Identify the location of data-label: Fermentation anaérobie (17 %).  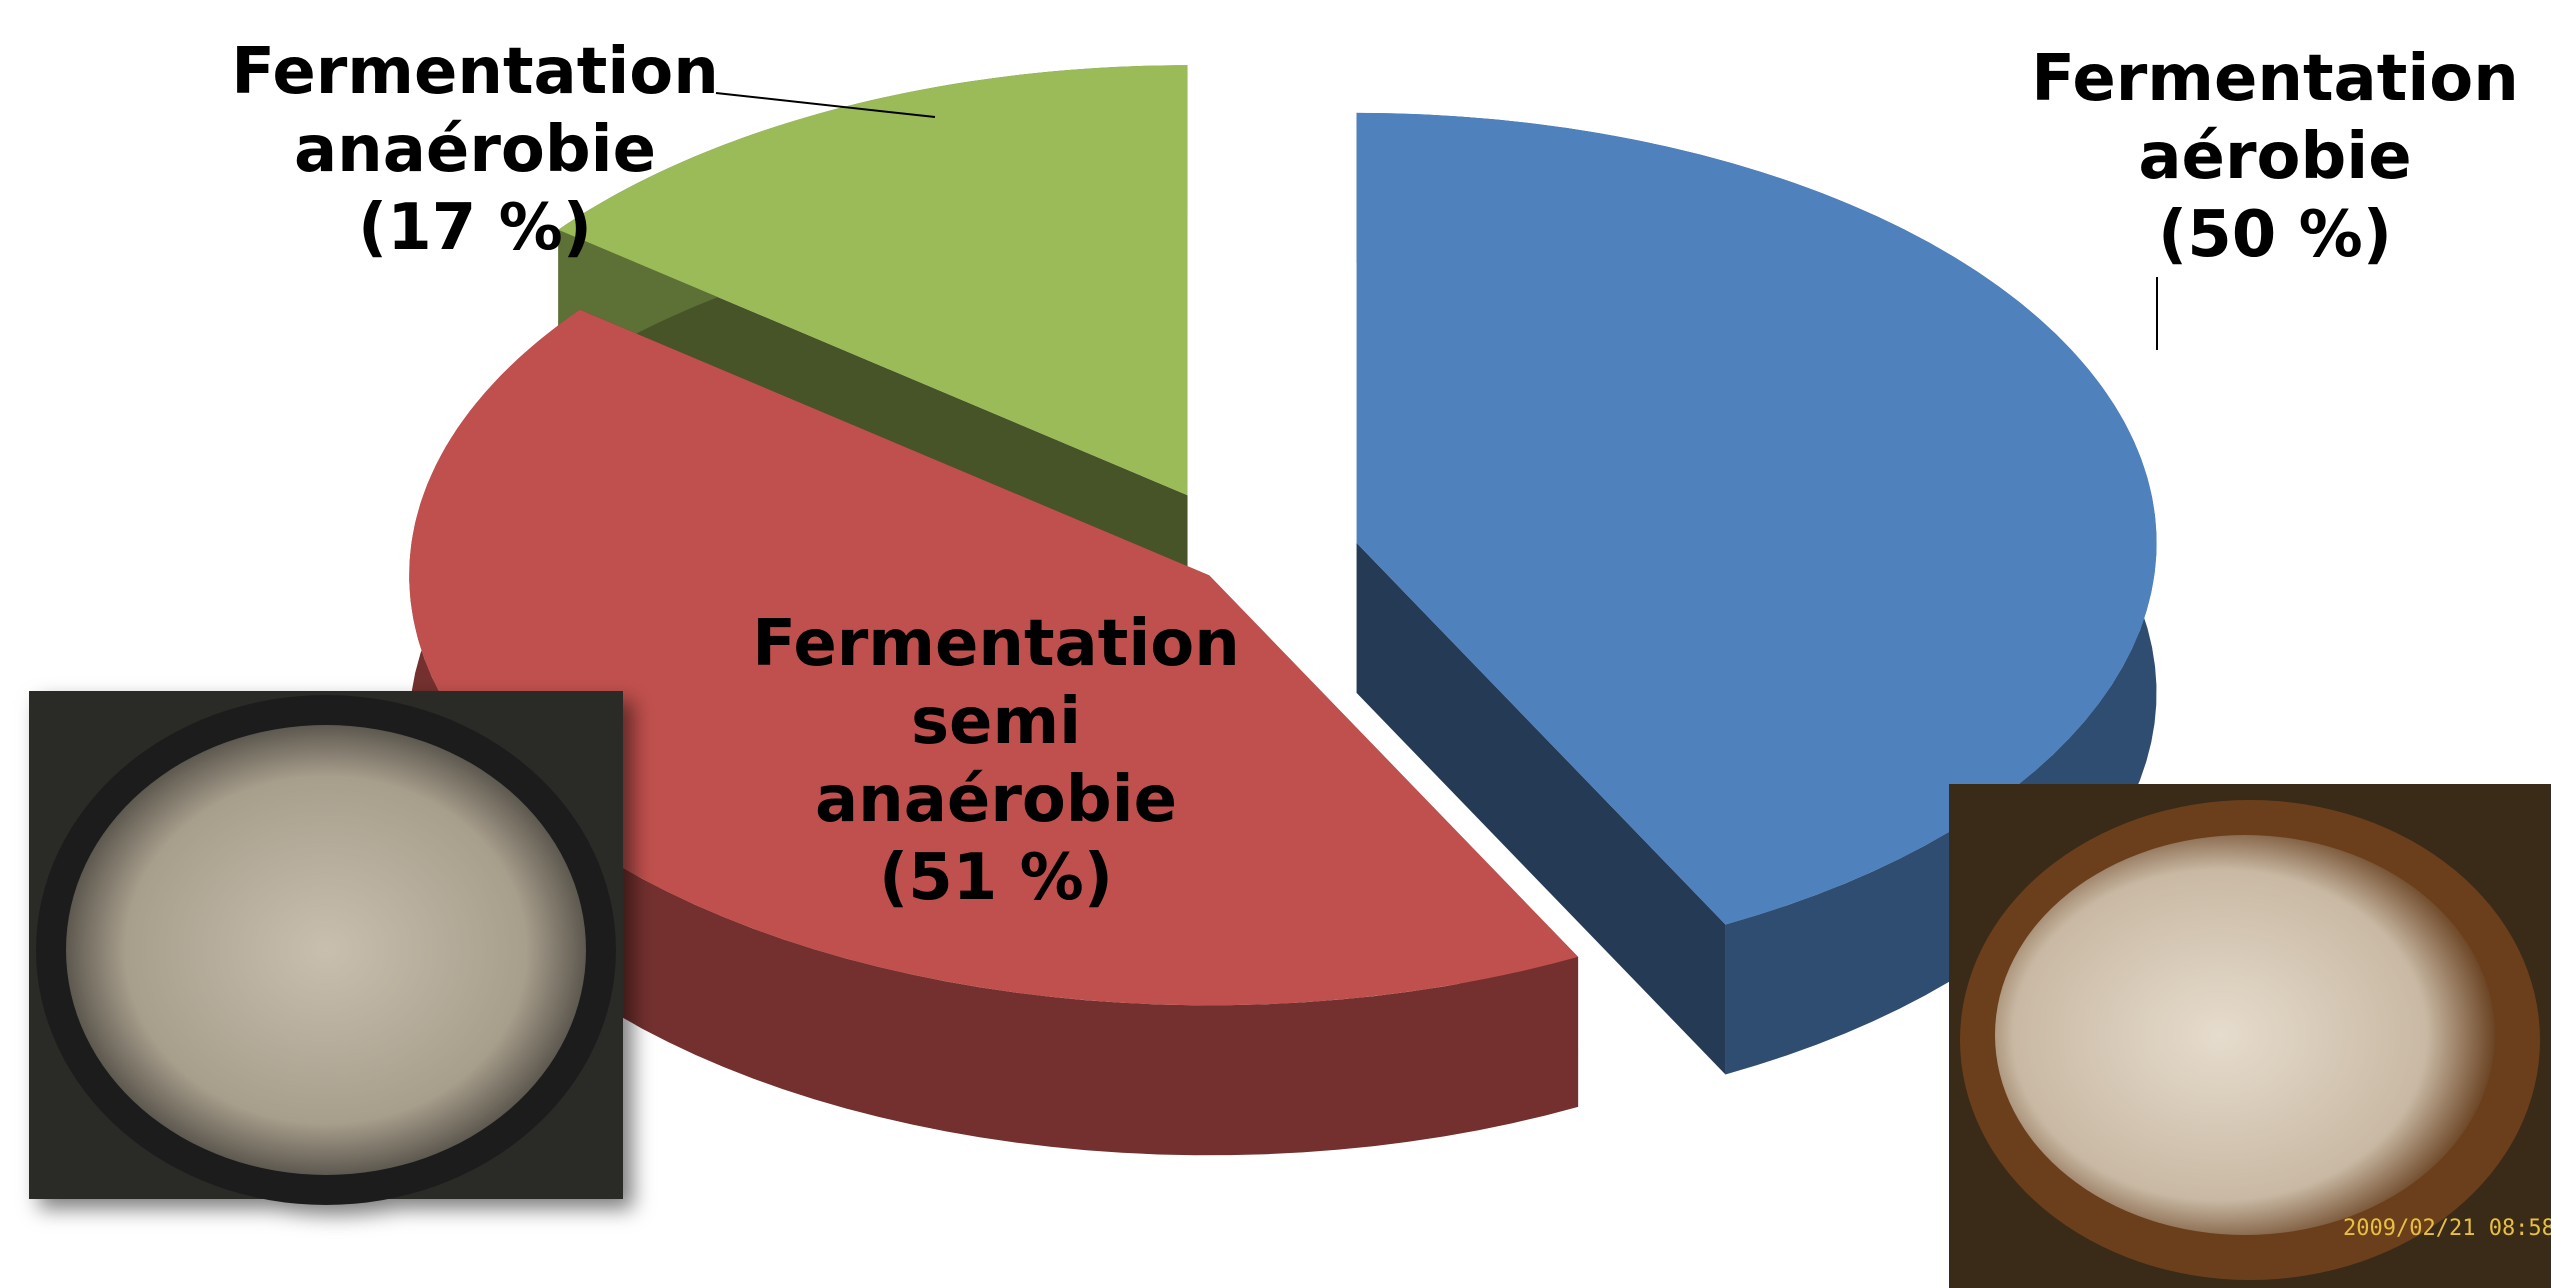
(475, 150).